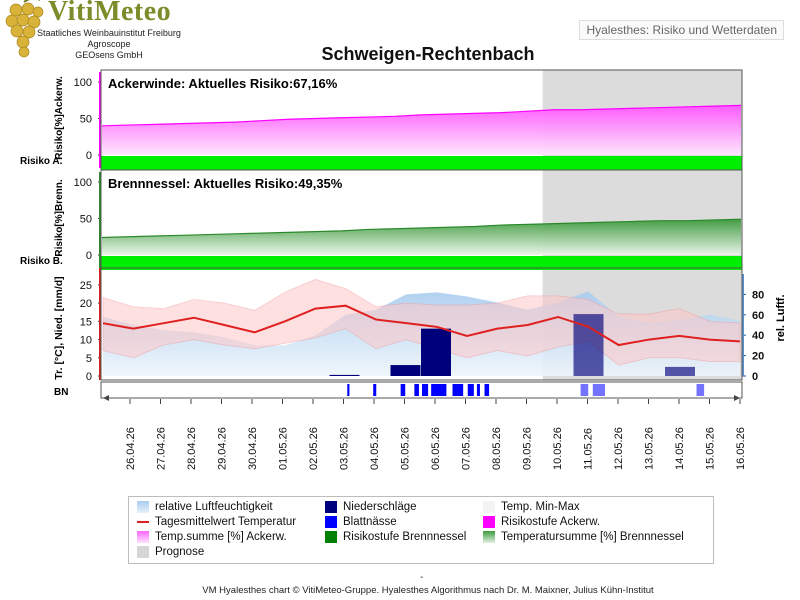 Image resolution: width=800 pixels, height=600 pixels. I want to click on ackerwinde-ytick-label: 50, so click(86, 120).